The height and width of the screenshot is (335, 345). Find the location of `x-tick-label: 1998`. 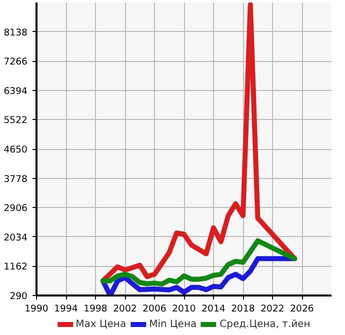

x-tick-label: 1998 is located at coordinates (96, 309).